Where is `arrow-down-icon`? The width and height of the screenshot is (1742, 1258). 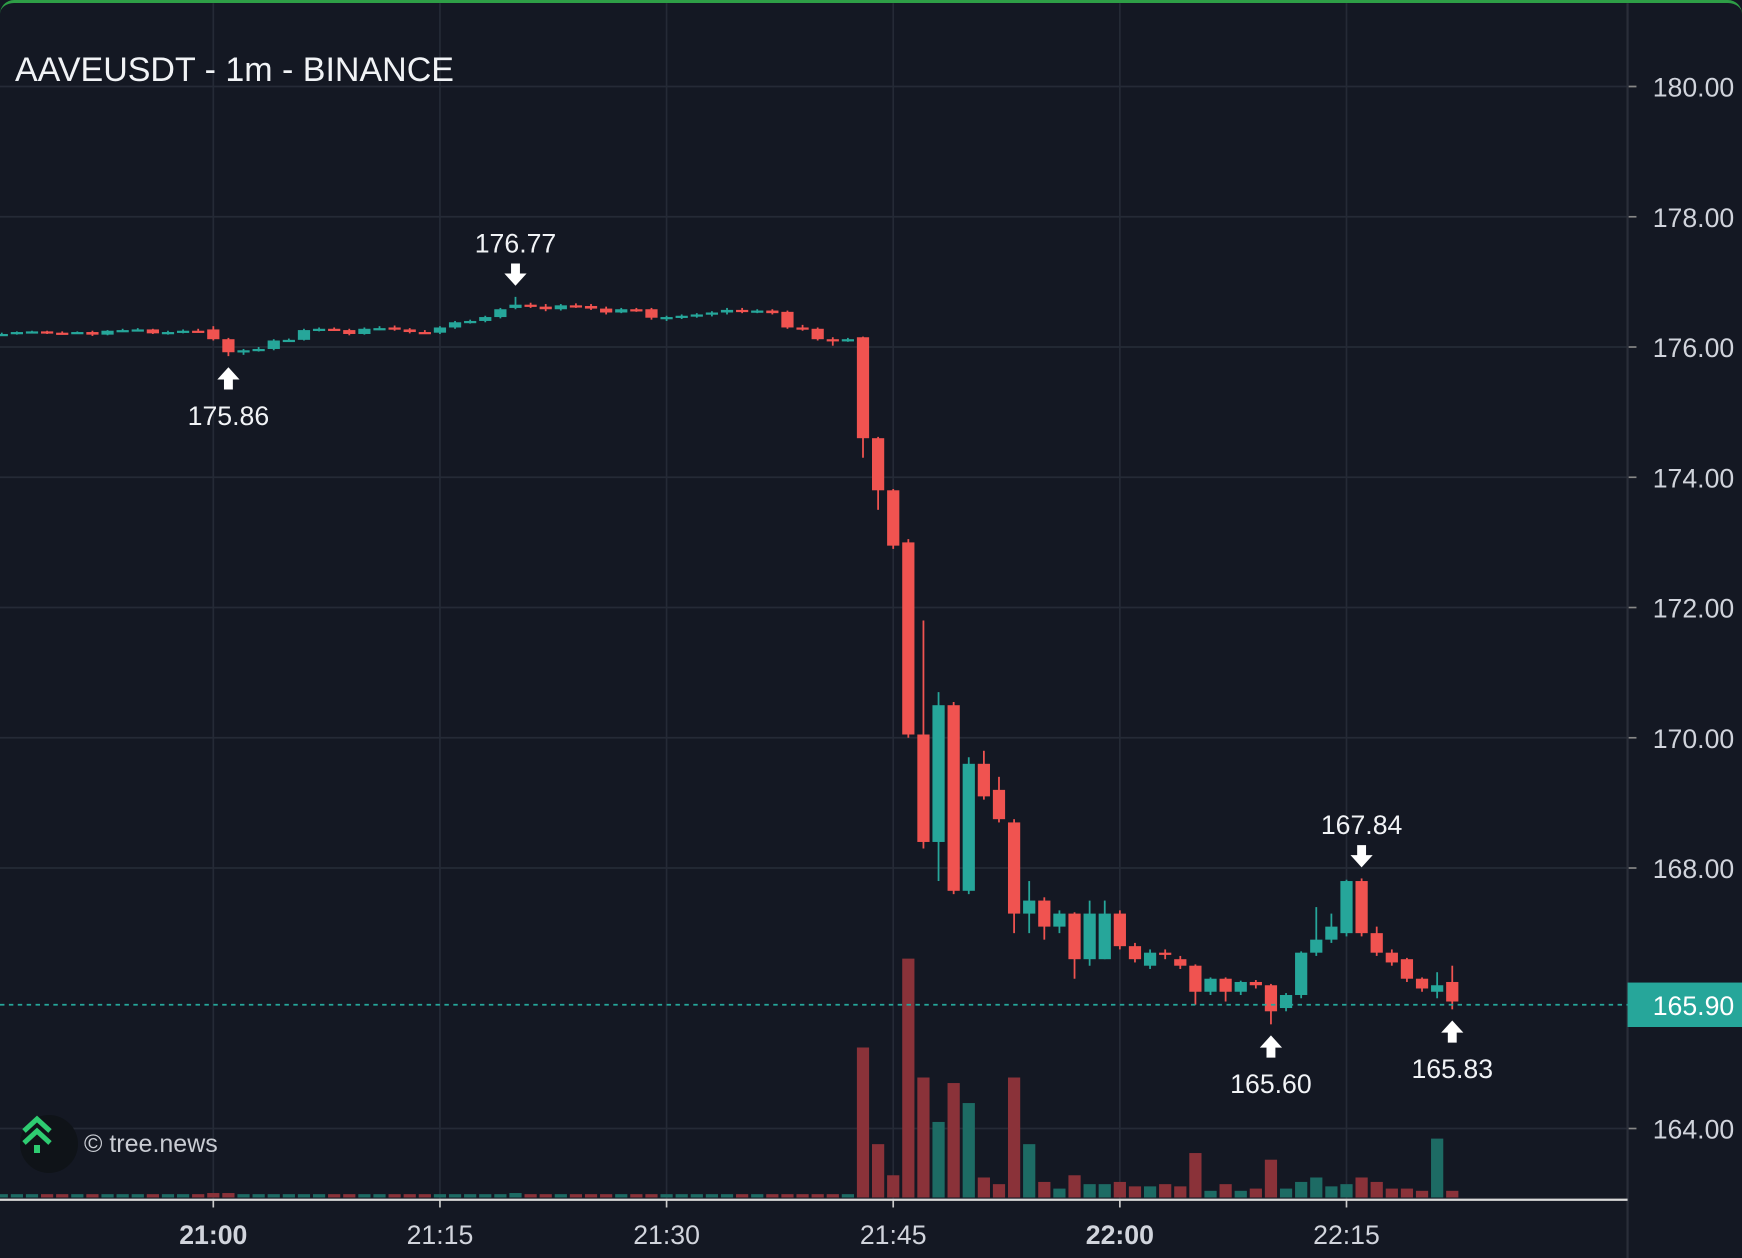 arrow-down-icon is located at coordinates (1361, 856).